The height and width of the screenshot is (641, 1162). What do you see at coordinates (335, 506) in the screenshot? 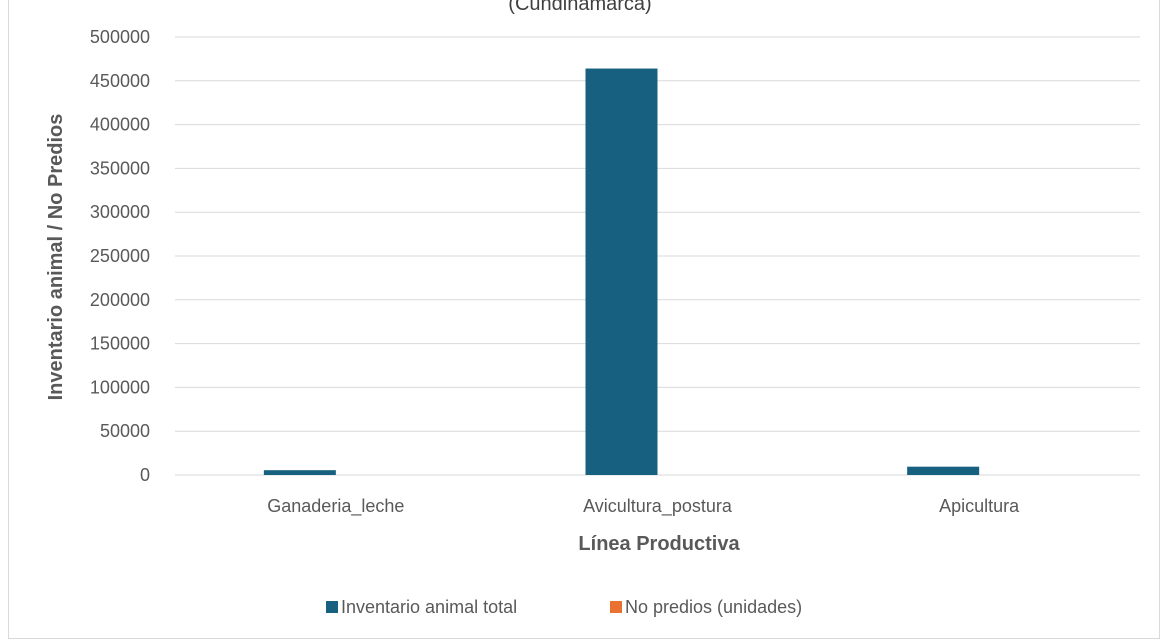
I see `x-tick-label: Ganaderia_leche` at bounding box center [335, 506].